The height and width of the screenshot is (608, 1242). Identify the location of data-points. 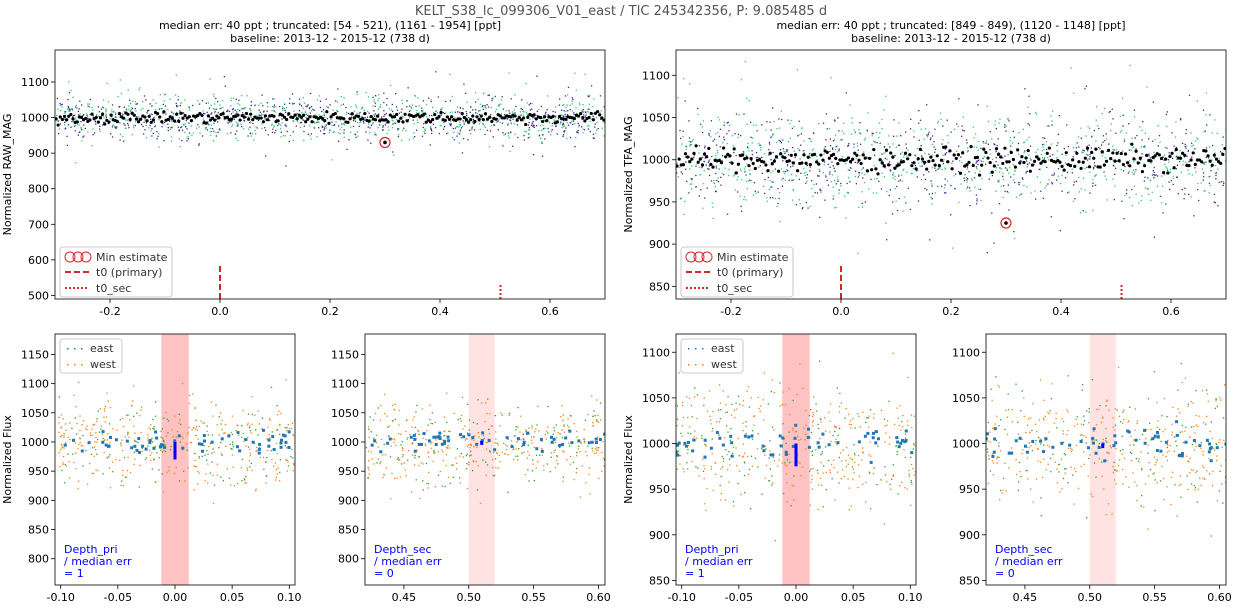
(485, 448).